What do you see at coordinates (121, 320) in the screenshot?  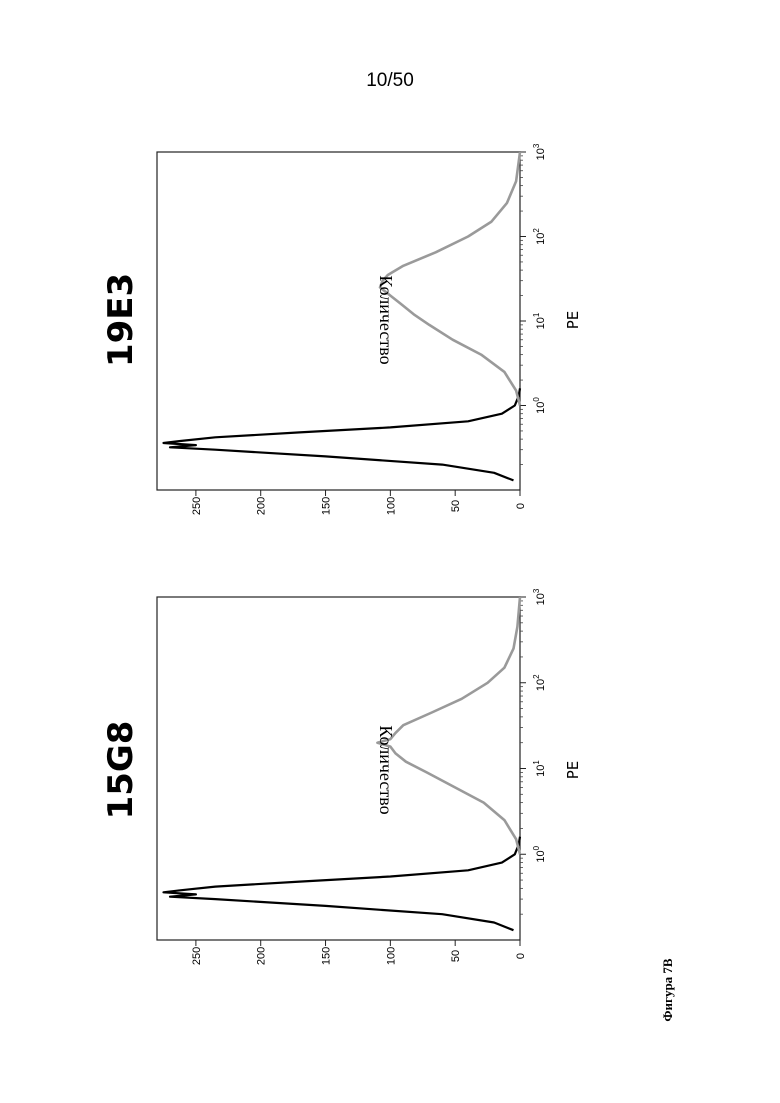 I see `panel-title: 19E3` at bounding box center [121, 320].